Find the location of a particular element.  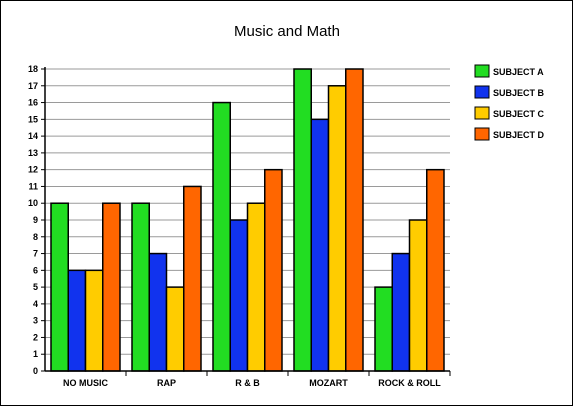

y-tick-label: 18 is located at coordinates (33, 69).